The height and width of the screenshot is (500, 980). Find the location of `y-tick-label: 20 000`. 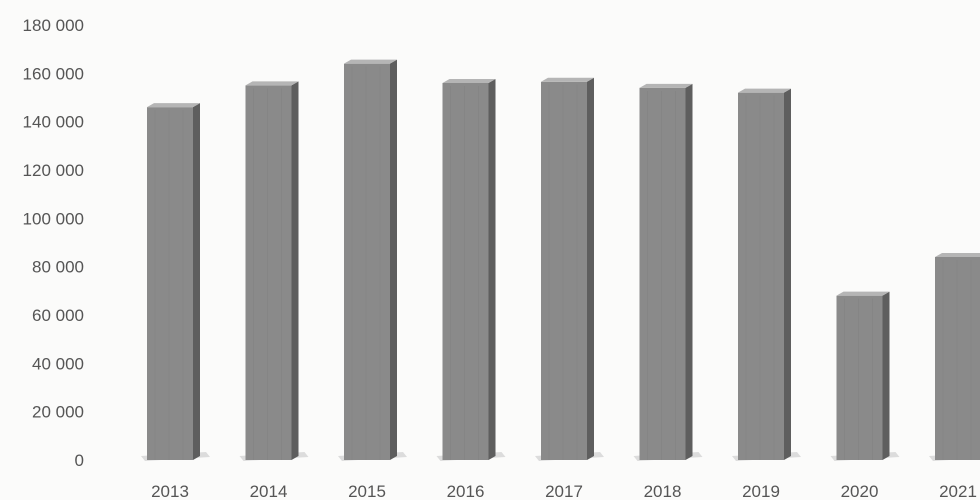

y-tick-label: 20 000 is located at coordinates (58, 412).